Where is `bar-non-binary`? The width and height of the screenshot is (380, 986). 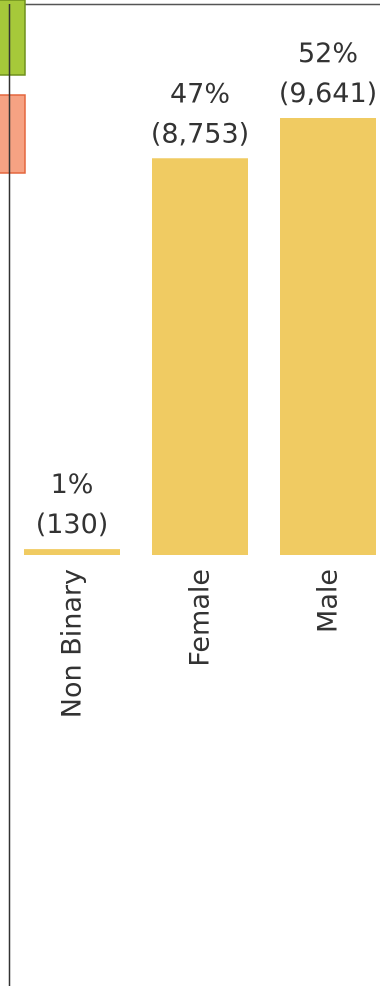 bar-non-binary is located at coordinates (72, 552).